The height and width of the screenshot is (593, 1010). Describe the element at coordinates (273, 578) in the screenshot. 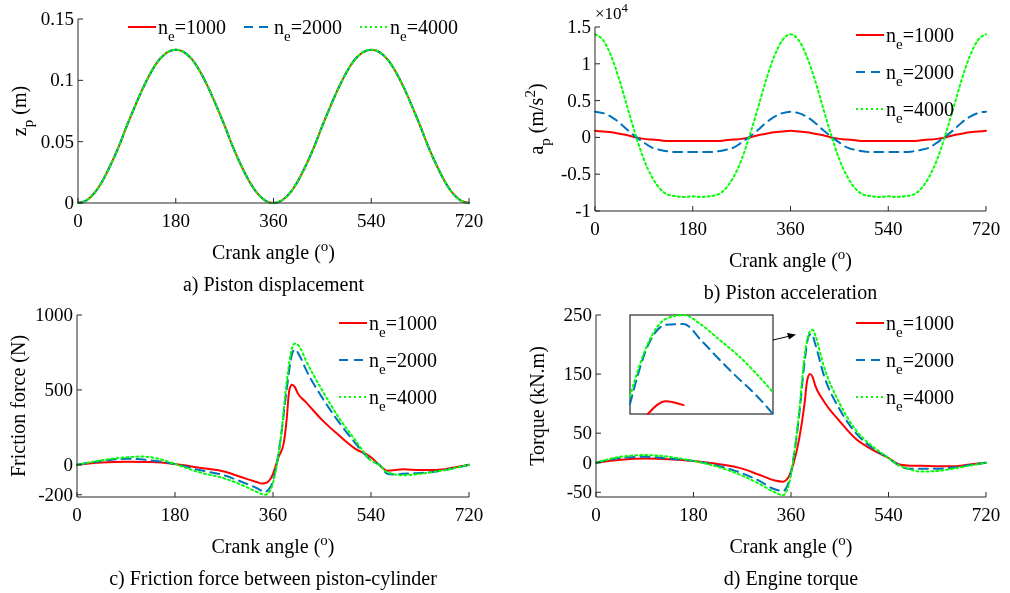

I see `text: c) Friction force between piston-cylinder` at that location.